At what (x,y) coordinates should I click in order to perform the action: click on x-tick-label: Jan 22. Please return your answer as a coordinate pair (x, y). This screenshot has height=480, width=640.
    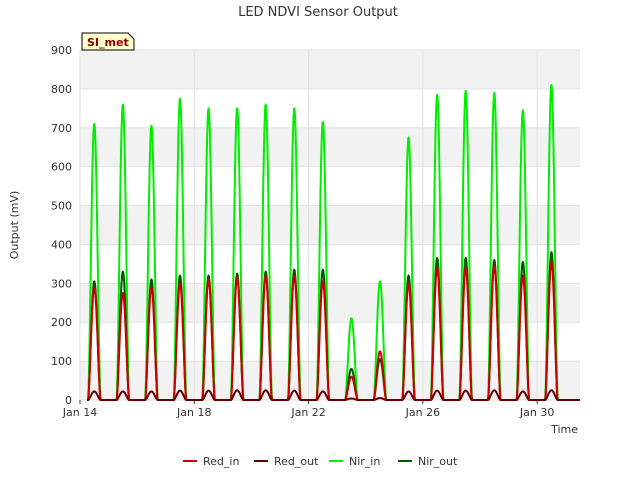
    Looking at the image, I should click on (307, 412).